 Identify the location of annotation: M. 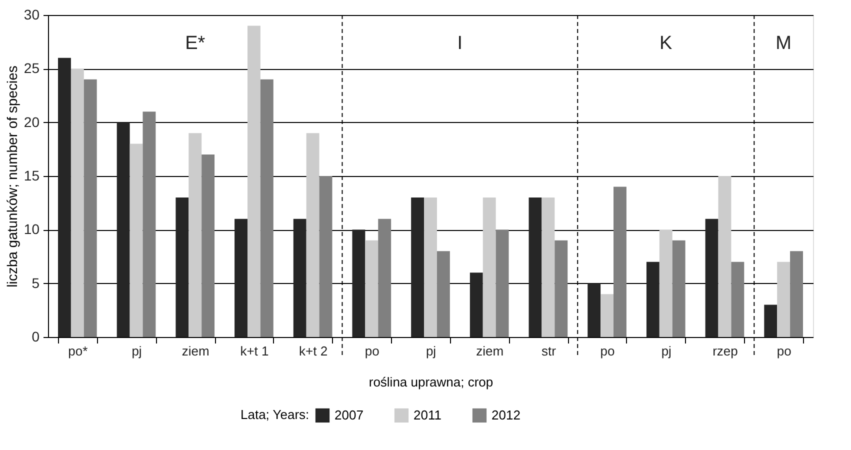
(784, 43).